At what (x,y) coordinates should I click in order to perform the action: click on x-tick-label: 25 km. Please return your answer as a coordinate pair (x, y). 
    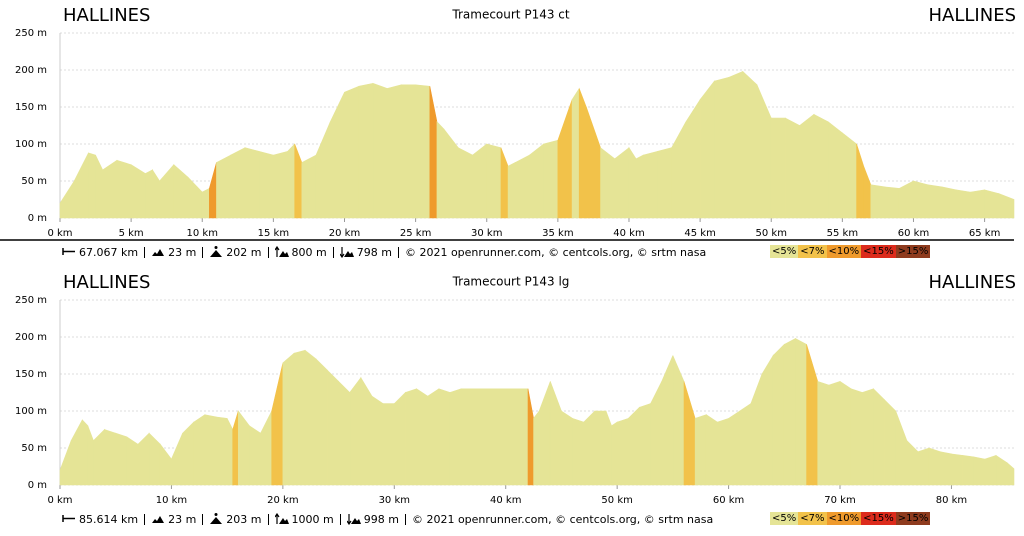
    Looking at the image, I should click on (415, 233).